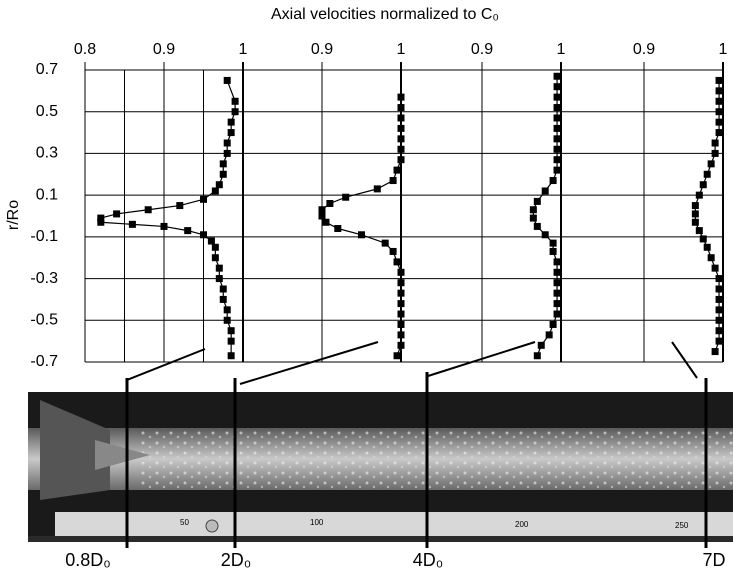 The image size is (733, 576). I want to click on y-tick-label: 0.3, so click(47, 153).